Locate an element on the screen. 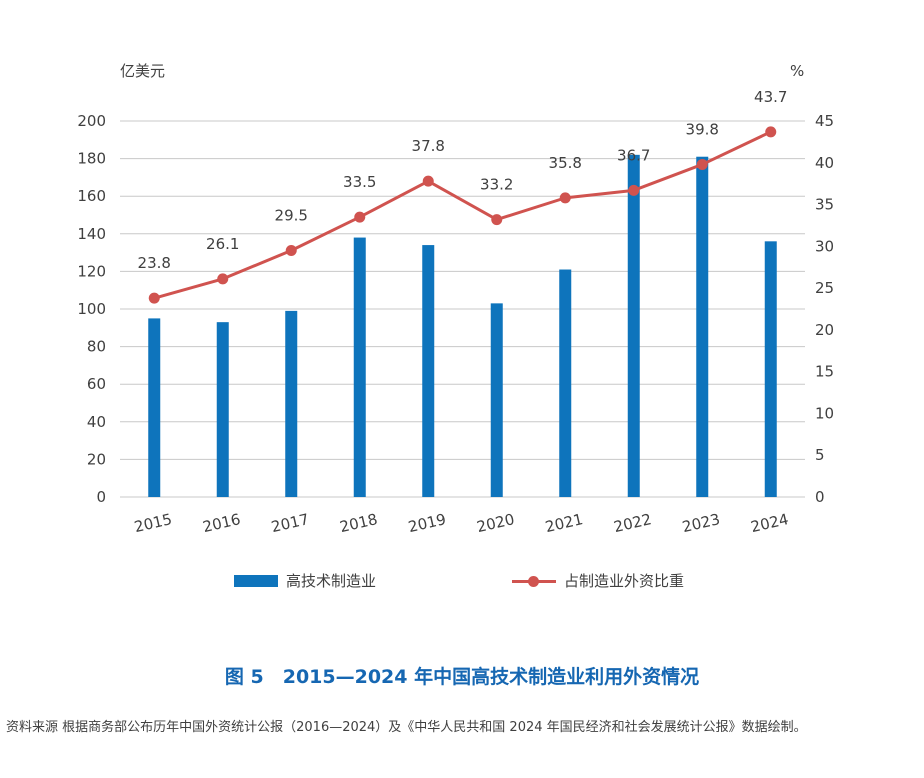  legend-line-label: 占制造业外资比重 is located at coordinates (624, 581).